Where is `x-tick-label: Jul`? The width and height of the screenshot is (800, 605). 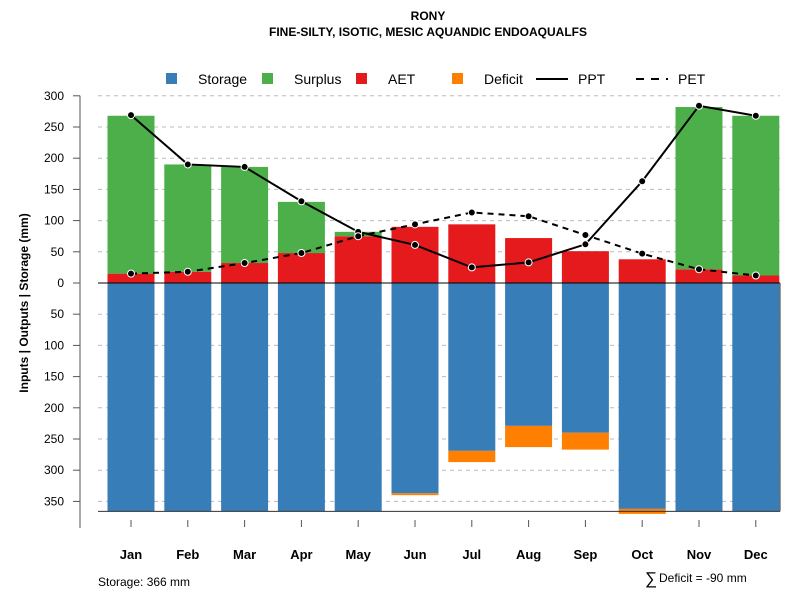 x-tick-label: Jul is located at coordinates (471, 554).